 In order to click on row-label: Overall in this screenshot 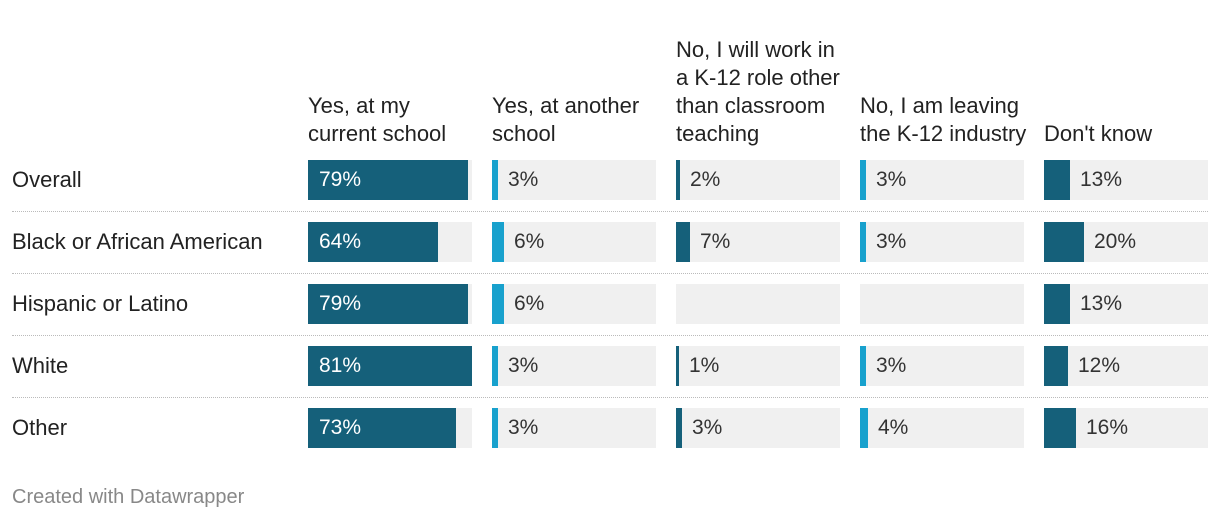, I will do `click(47, 179)`.